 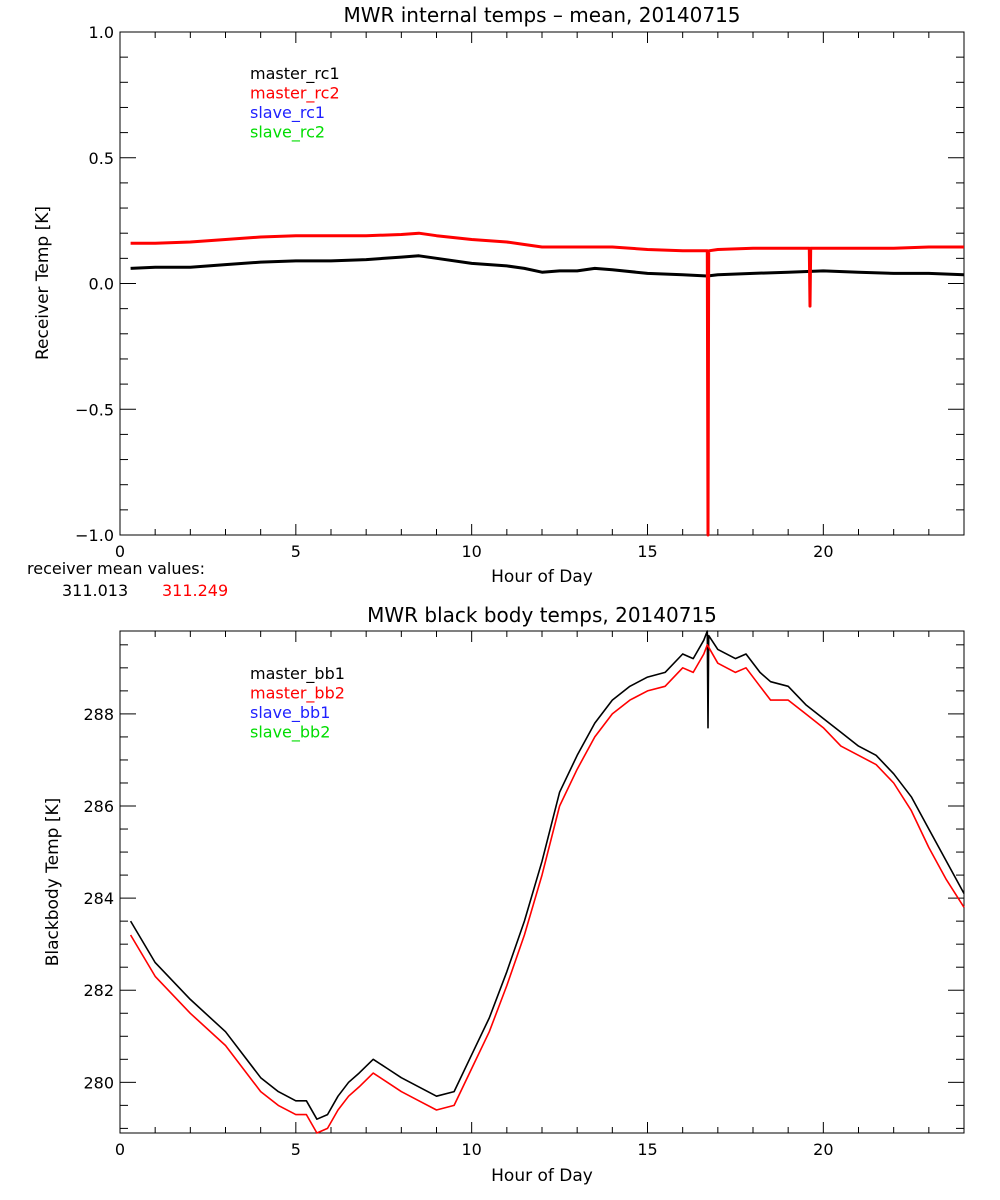 What do you see at coordinates (101, 32) in the screenshot?
I see `receiver-y-tick-label: 1.0` at bounding box center [101, 32].